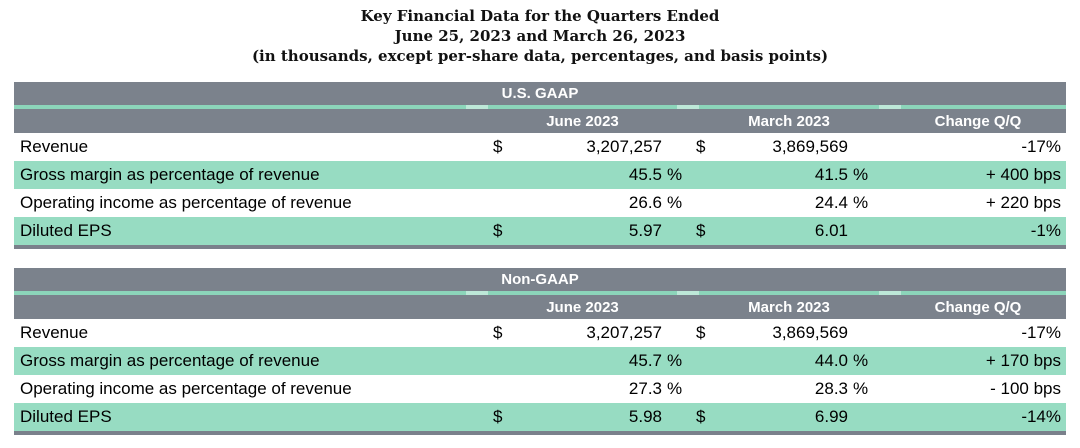 This screenshot has height=448, width=1080. Describe the element at coordinates (582, 231) in the screenshot. I see `cell-june: $ 5.97` at that location.